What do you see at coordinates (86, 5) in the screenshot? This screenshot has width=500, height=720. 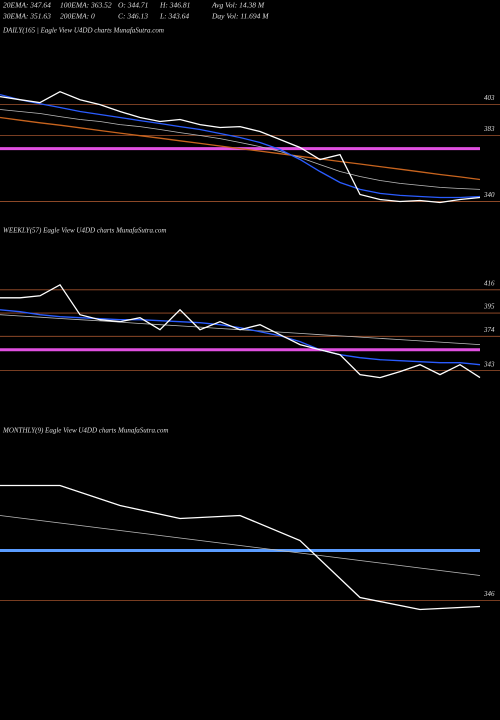 I see `header-stat: 100EMA: 363.52` at bounding box center [86, 5].